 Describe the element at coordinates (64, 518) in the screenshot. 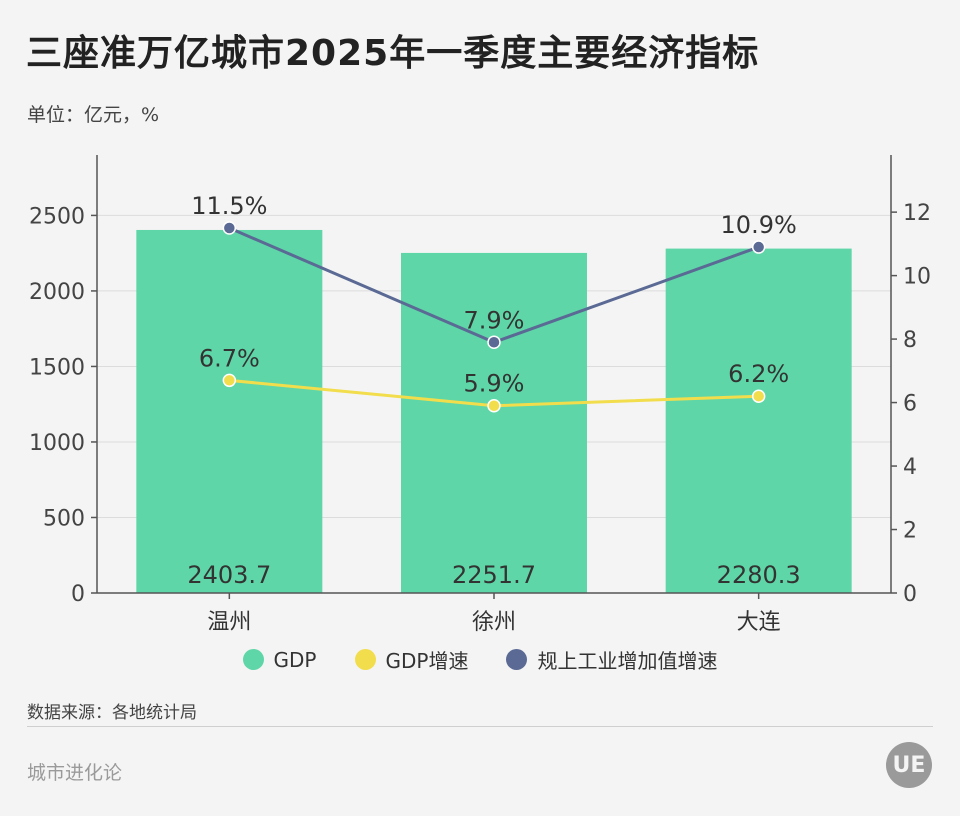

I see `y-left-tick-label: 500` at that location.